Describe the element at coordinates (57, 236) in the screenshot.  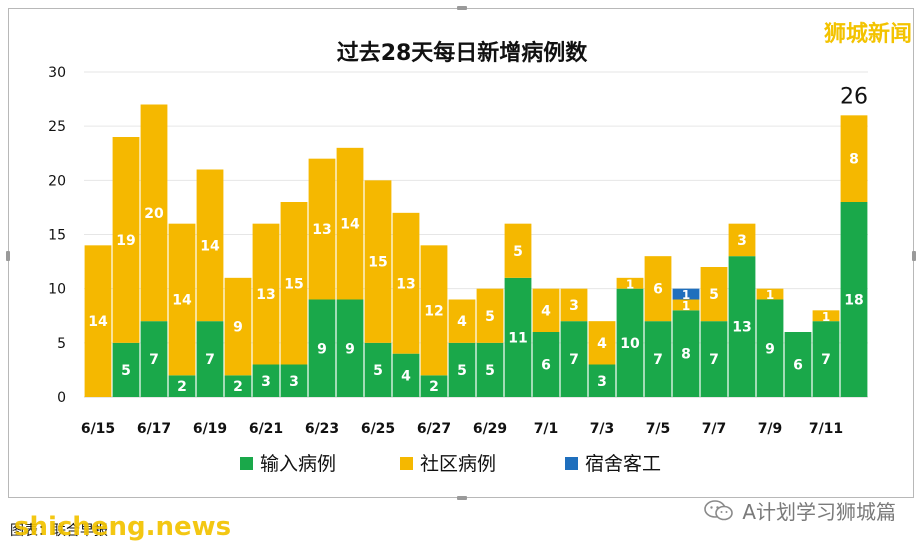
I see `y-tick-label: 15` at that location.